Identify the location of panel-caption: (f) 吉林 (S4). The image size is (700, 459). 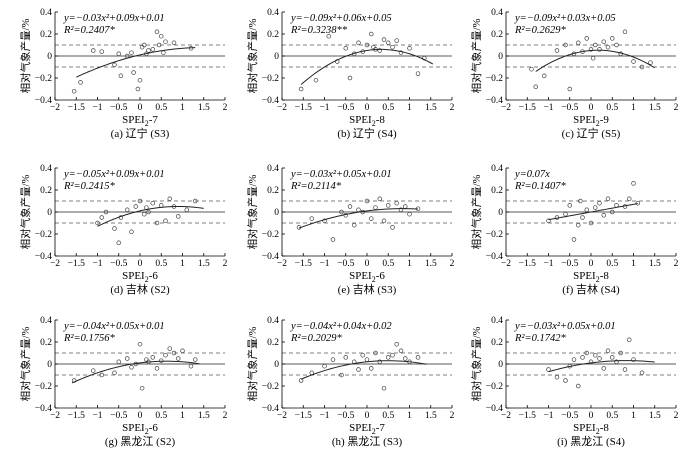
(591, 289).